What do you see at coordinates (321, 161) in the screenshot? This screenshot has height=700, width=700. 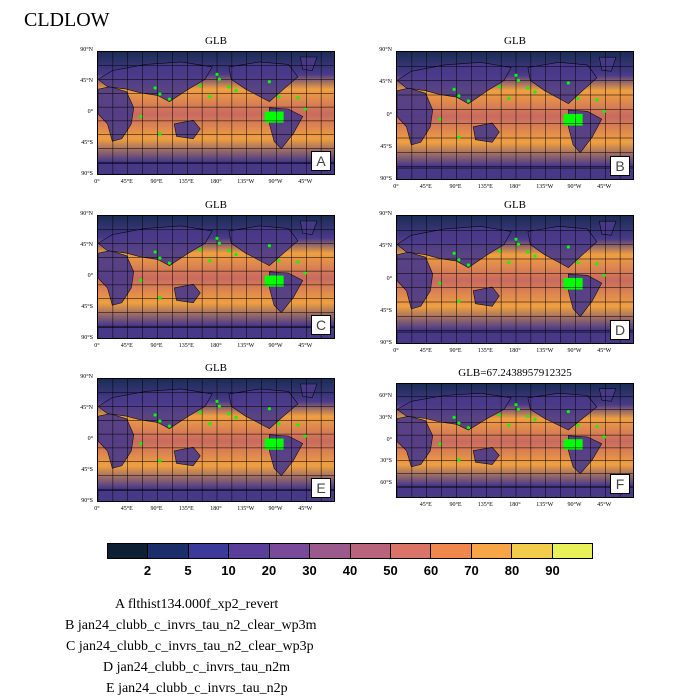 I see `panel-tag: A` at bounding box center [321, 161].